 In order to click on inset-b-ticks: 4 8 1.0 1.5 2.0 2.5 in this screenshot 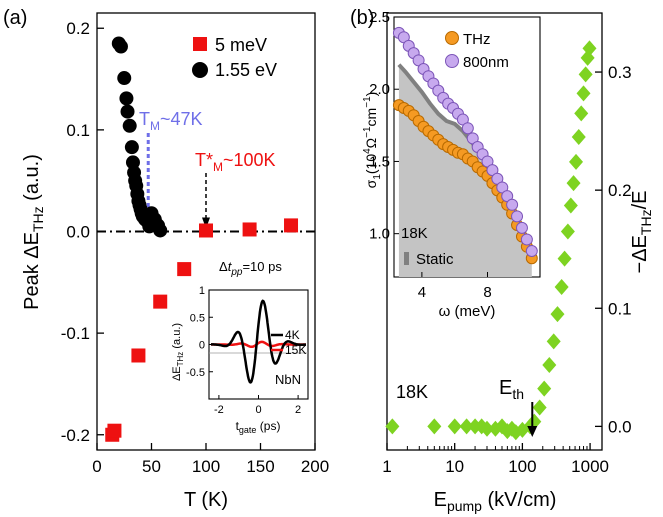, I will do `click(430, 155)`.